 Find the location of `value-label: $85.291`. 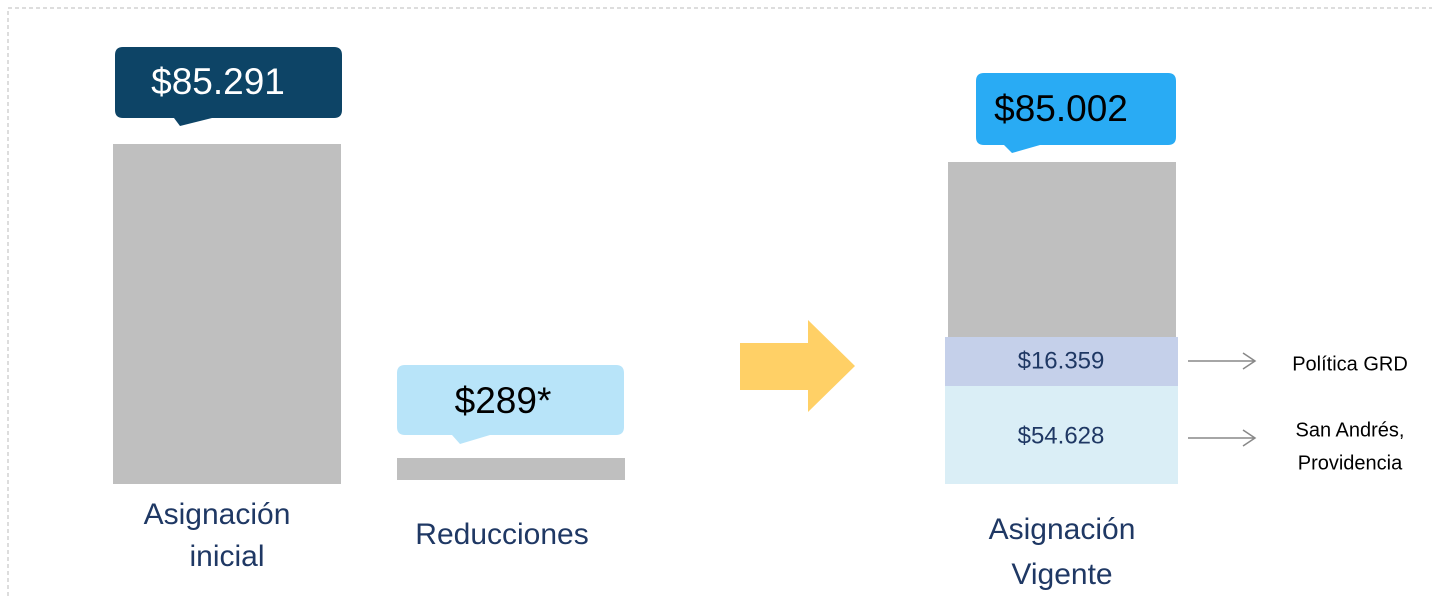

value-label: $85.291 is located at coordinates (218, 81).